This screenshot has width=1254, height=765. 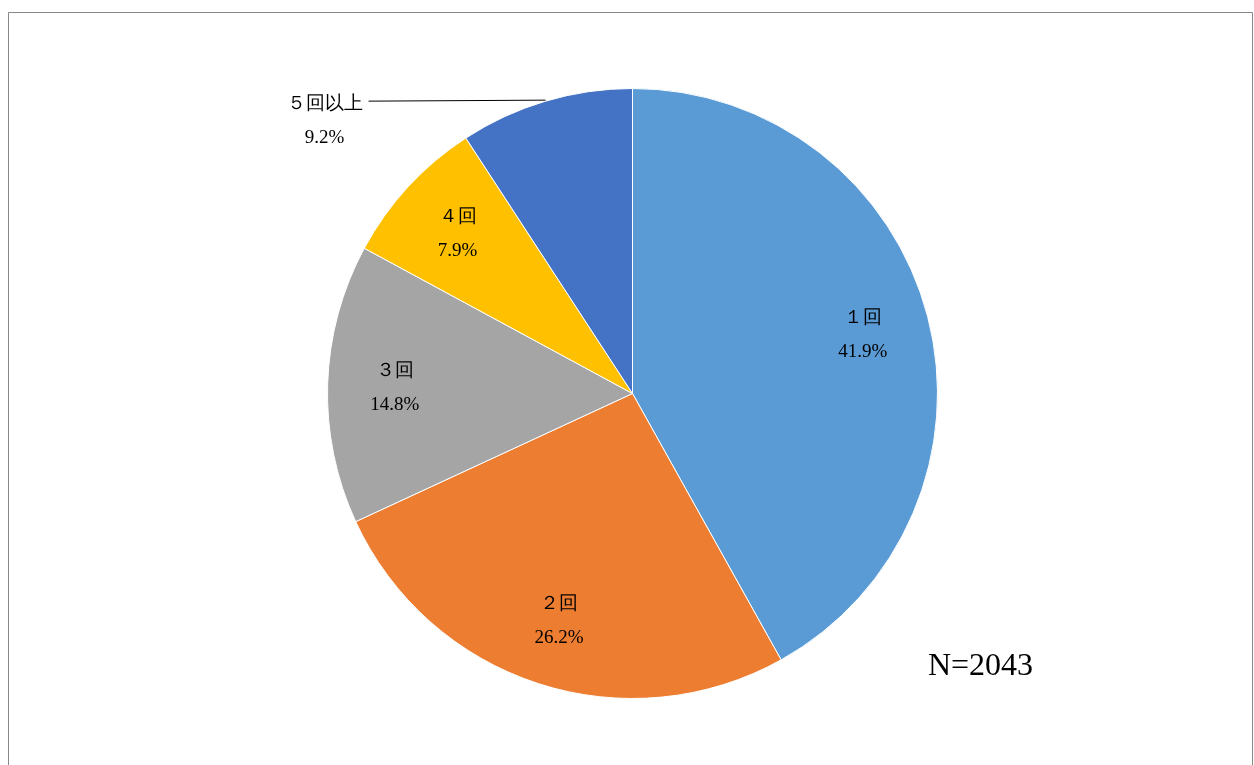 I want to click on data-label: 7.9%, so click(x=457, y=249).